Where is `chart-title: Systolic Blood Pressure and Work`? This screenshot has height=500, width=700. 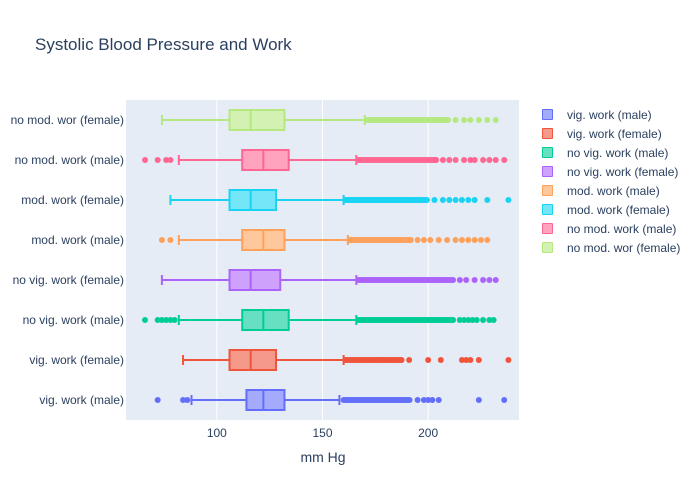 chart-title: Systolic Blood Pressure and Work is located at coordinates (163, 44).